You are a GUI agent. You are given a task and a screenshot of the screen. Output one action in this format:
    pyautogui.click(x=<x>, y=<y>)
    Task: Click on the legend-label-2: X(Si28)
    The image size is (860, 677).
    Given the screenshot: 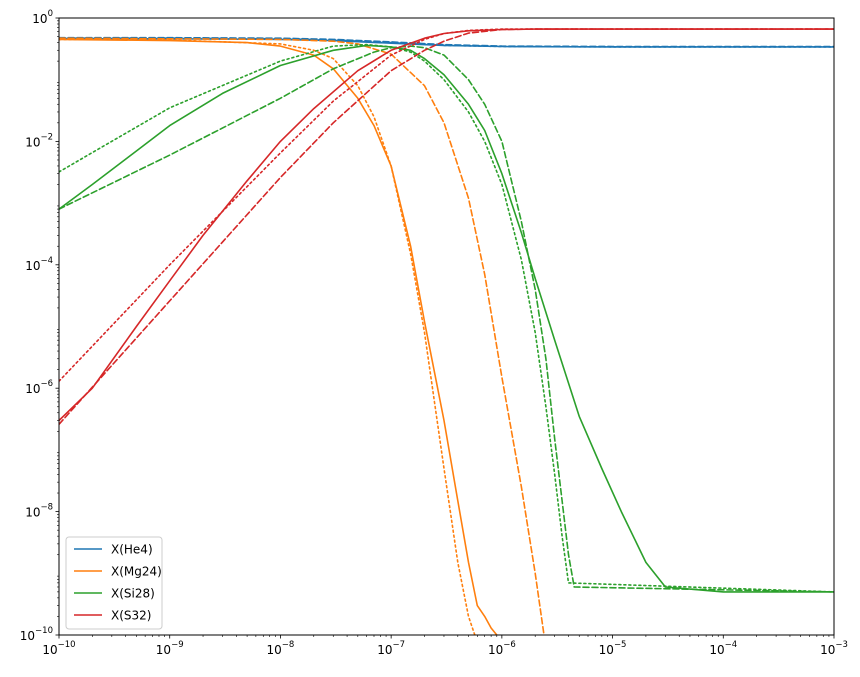 What is the action you would take?
    pyautogui.click(x=133, y=594)
    